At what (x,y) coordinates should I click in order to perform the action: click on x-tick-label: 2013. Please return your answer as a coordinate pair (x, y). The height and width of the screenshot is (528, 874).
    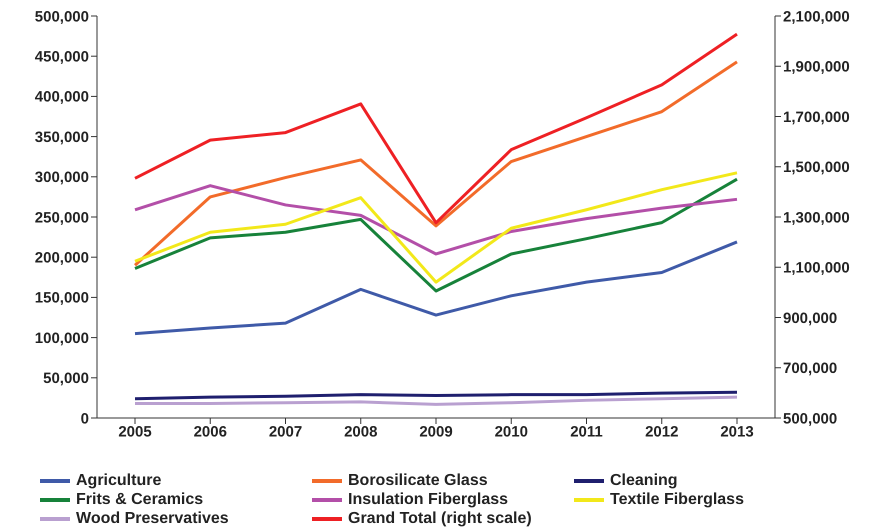
    Looking at the image, I should click on (737, 432).